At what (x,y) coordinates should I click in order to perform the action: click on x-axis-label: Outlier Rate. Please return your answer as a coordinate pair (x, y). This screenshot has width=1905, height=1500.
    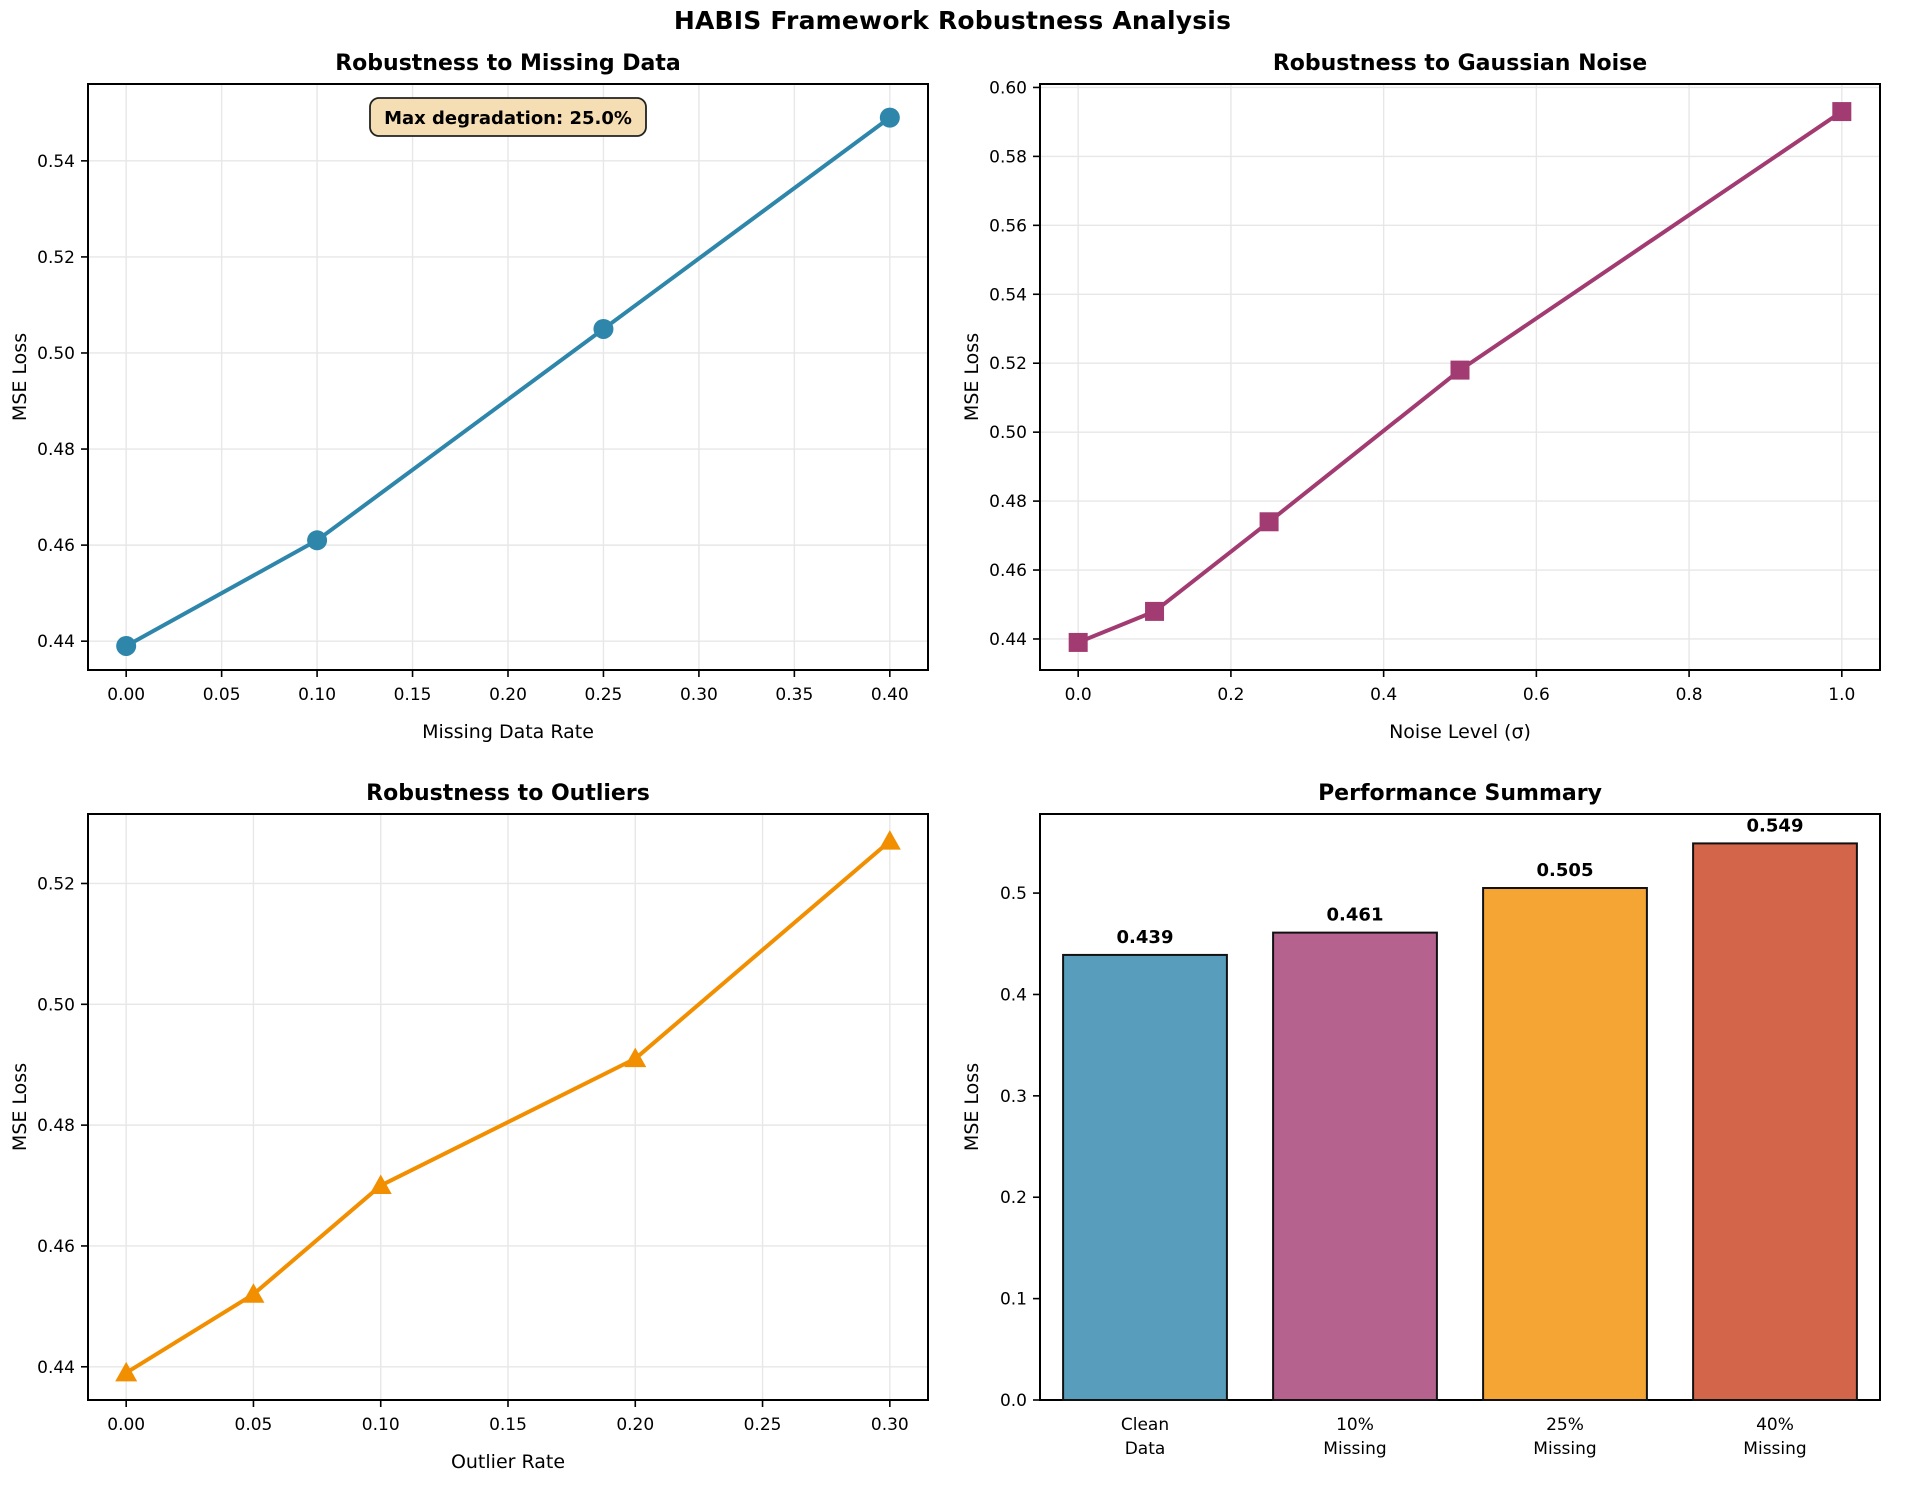
    Looking at the image, I should click on (508, 1462).